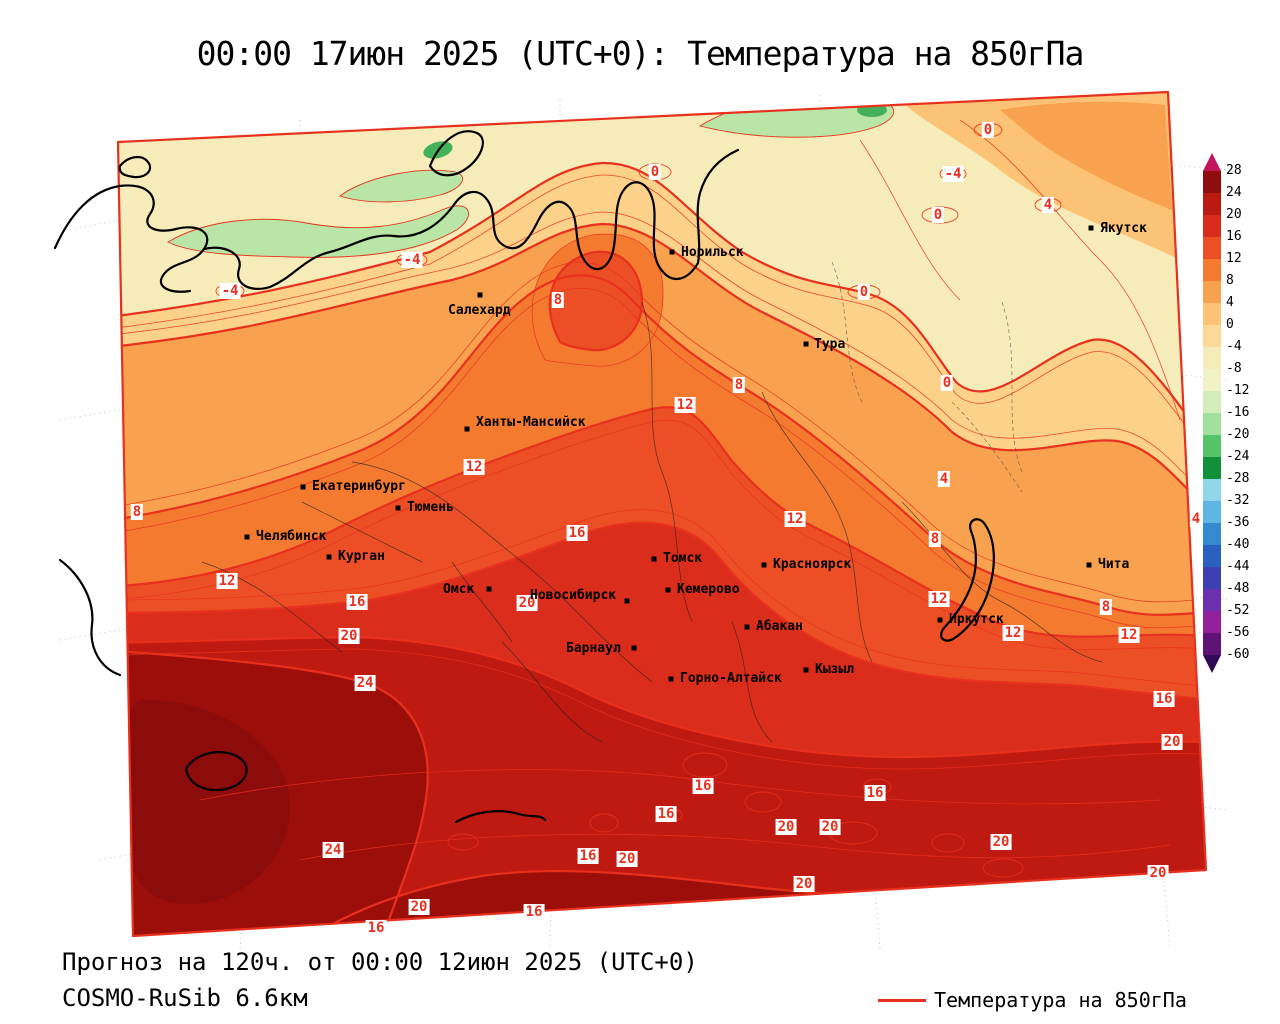 This screenshot has height=1024, width=1280. What do you see at coordinates (299, 262) in the screenshot?
I see `coast-white-sea` at bounding box center [299, 262].